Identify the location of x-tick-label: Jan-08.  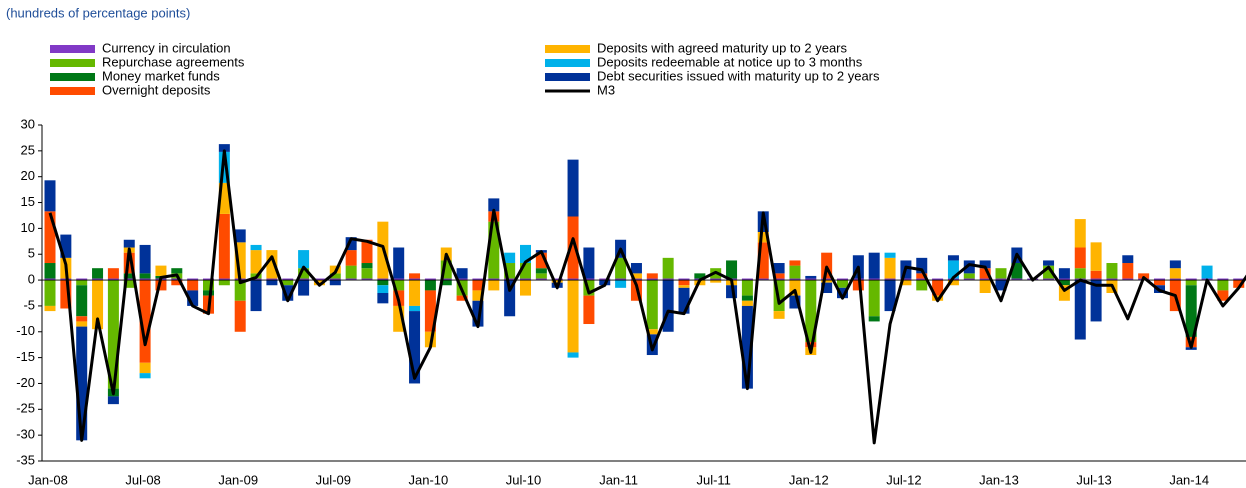
(48, 479).